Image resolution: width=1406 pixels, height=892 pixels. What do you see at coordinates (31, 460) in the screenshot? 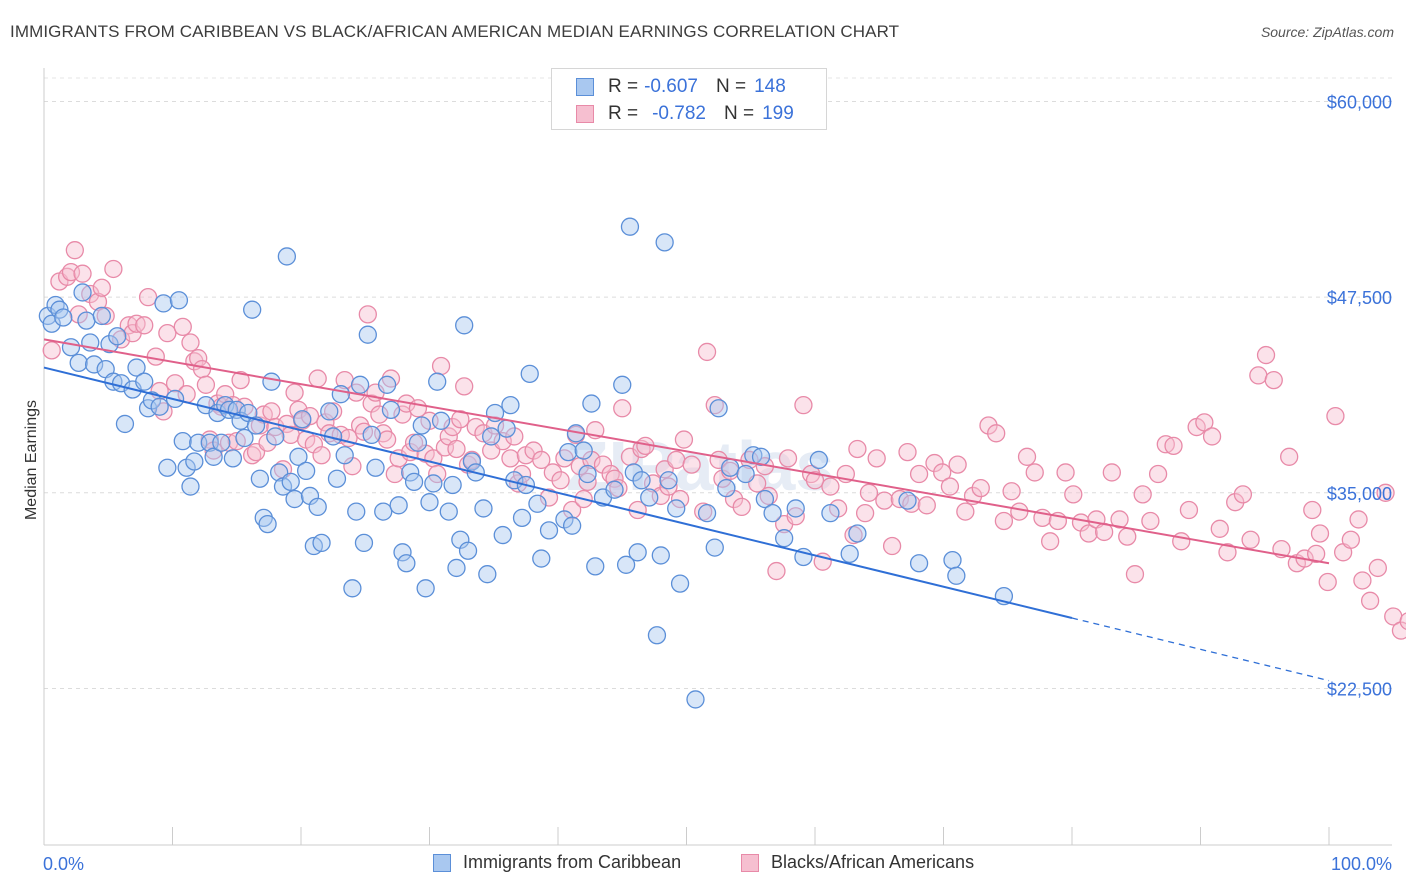
I see `y-axis-label: Median Earnings` at bounding box center [31, 460].